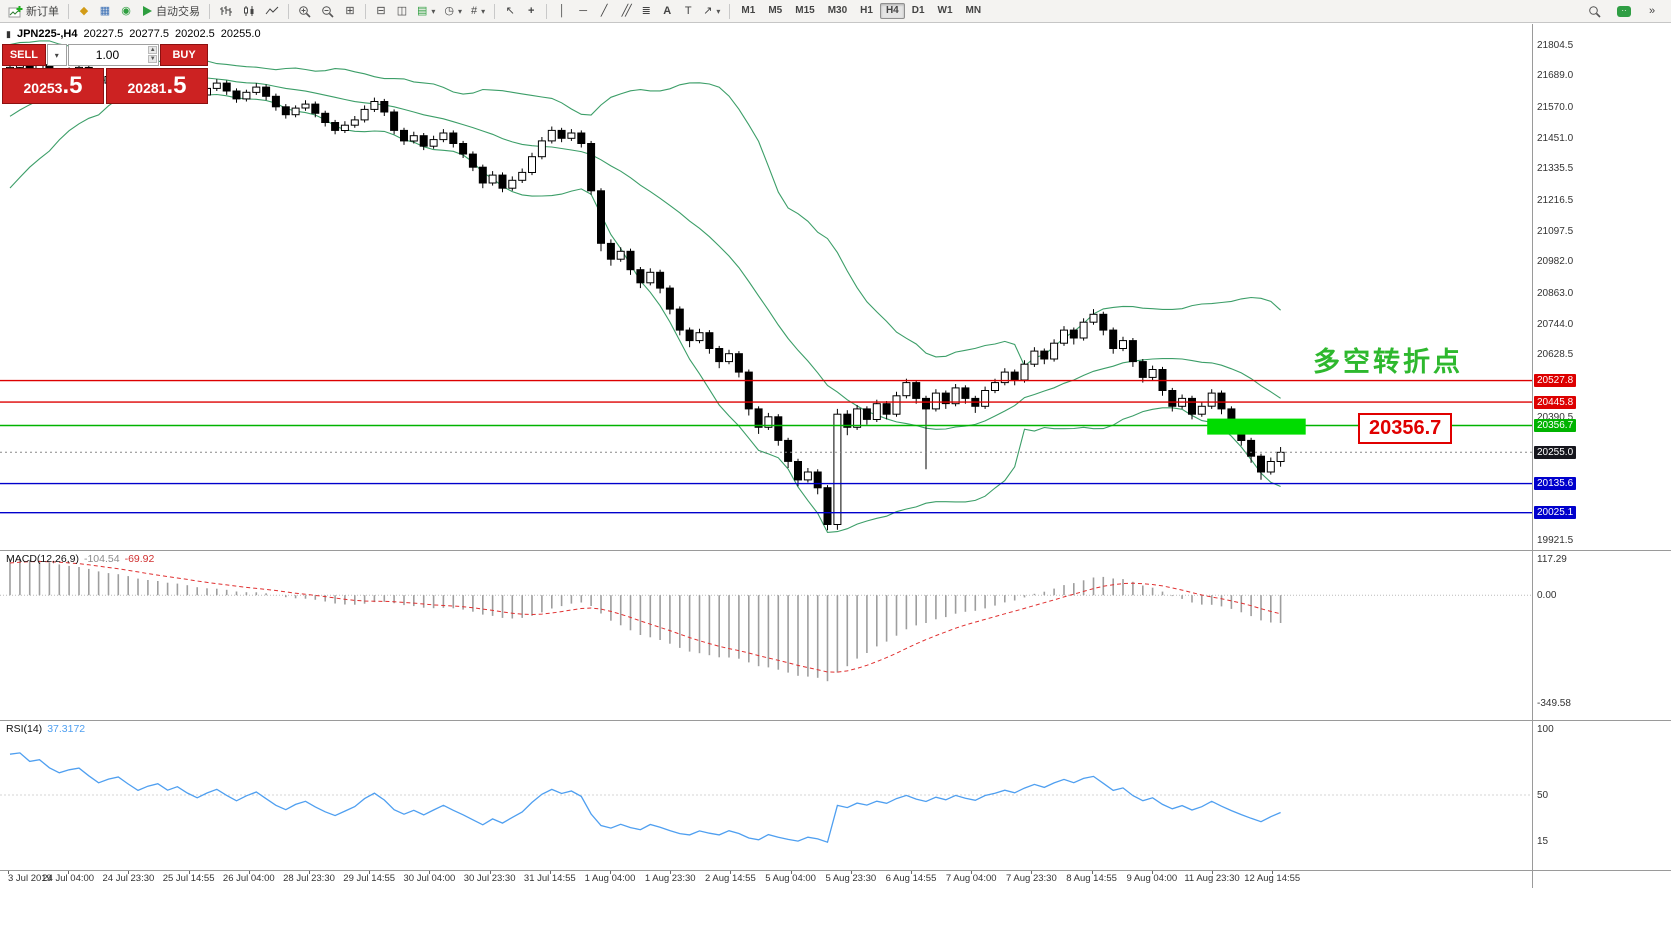  What do you see at coordinates (804, 11) in the screenshot?
I see `timeframe-m15-button: M15` at bounding box center [804, 11].